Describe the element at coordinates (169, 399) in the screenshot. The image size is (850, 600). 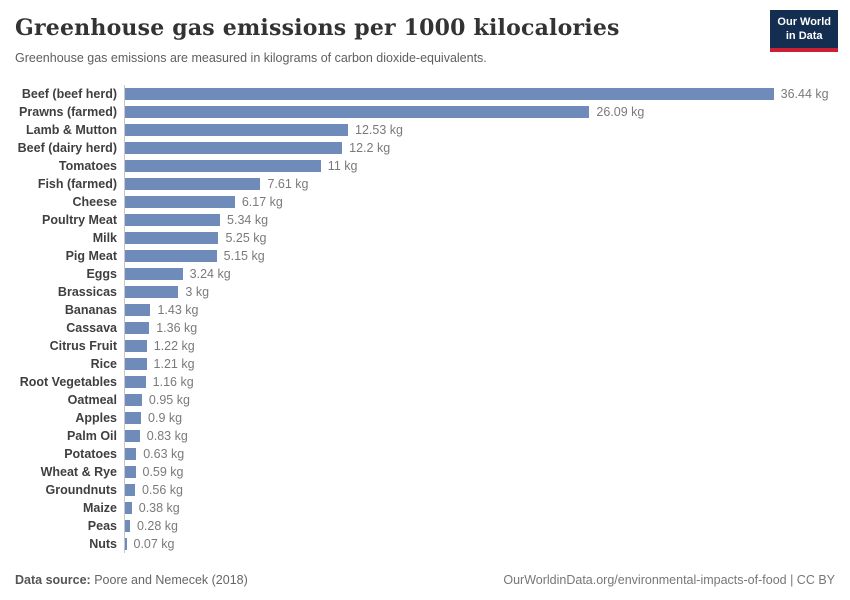
I see `value-label: 0.95 kg` at that location.